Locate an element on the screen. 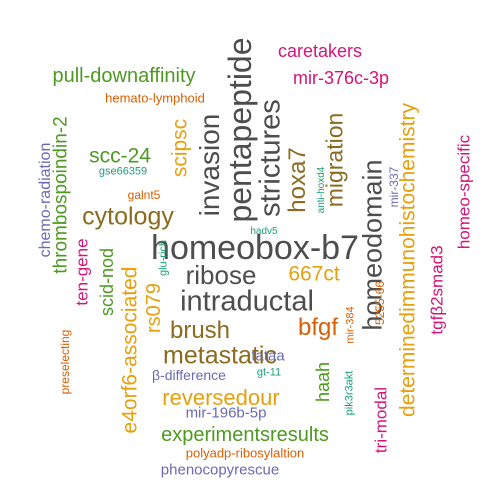 This screenshot has height=500, width=500. word-galnt5: galnt5 is located at coordinates (144, 195).